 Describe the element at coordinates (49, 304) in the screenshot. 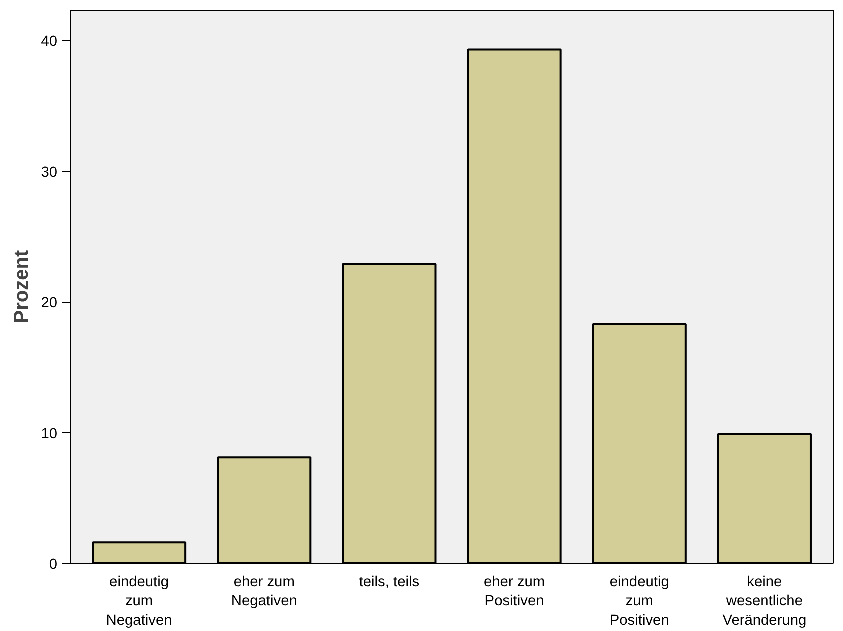

I see `y-tick-label: 20` at that location.